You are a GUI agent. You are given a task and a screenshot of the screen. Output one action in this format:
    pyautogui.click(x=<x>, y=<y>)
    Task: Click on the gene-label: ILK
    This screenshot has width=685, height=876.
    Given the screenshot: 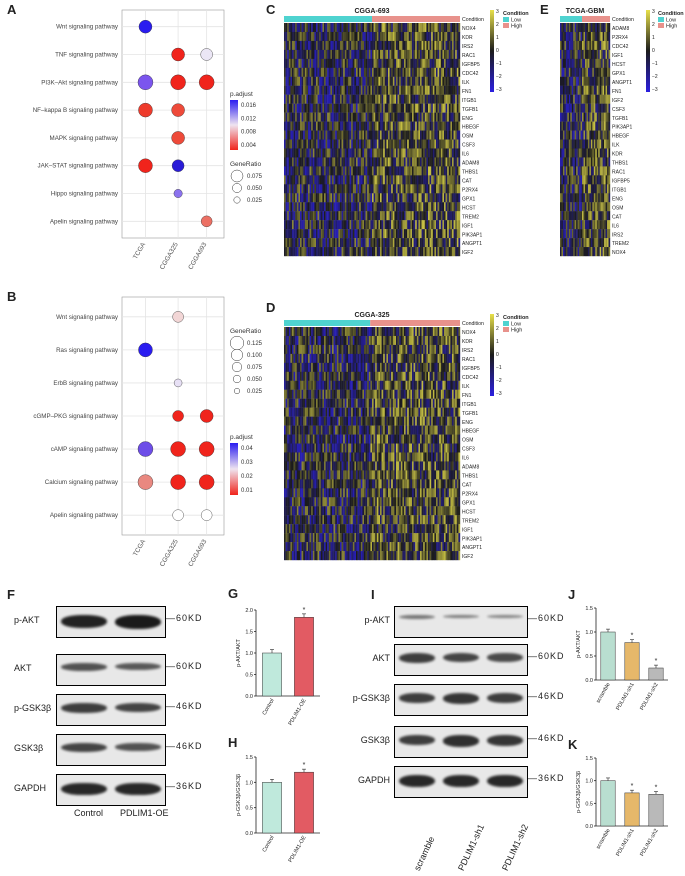 What is the action you would take?
    pyautogui.click(x=466, y=83)
    